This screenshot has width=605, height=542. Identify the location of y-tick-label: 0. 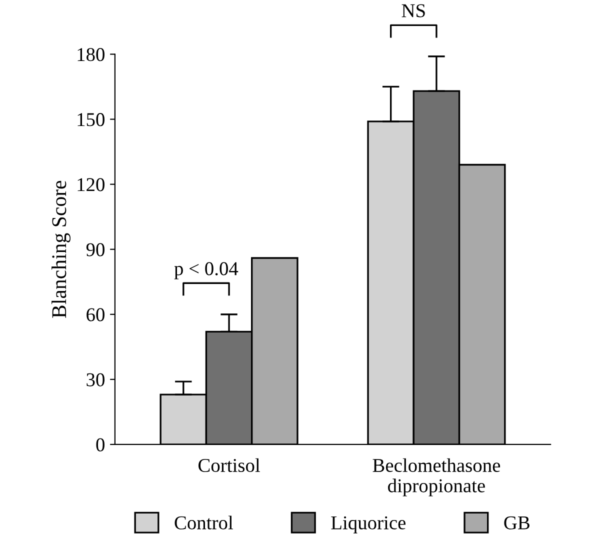
(100, 445).